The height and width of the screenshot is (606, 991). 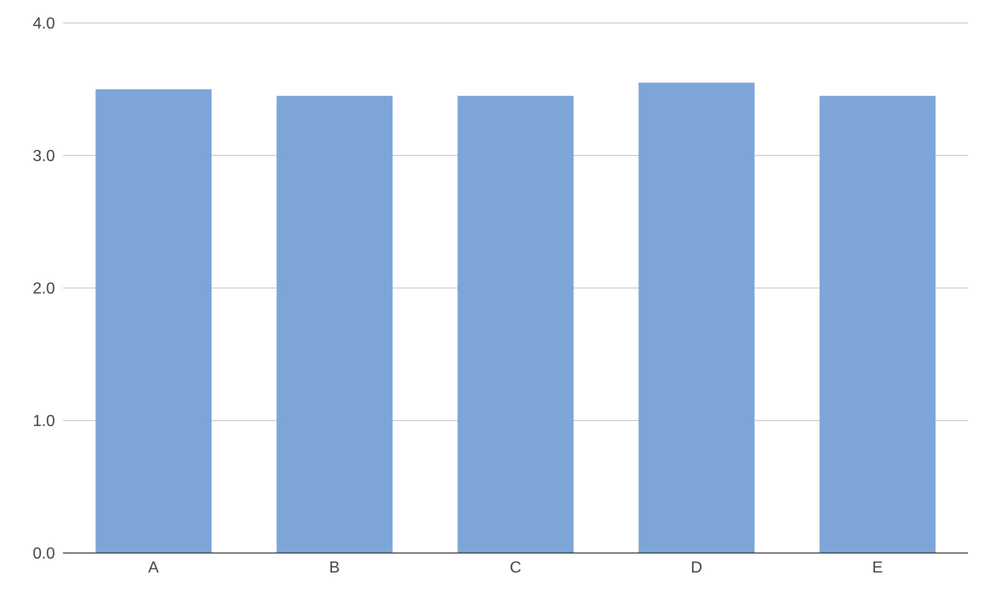 What do you see at coordinates (44, 24) in the screenshot?
I see `y-tick-label: 4.0` at bounding box center [44, 24].